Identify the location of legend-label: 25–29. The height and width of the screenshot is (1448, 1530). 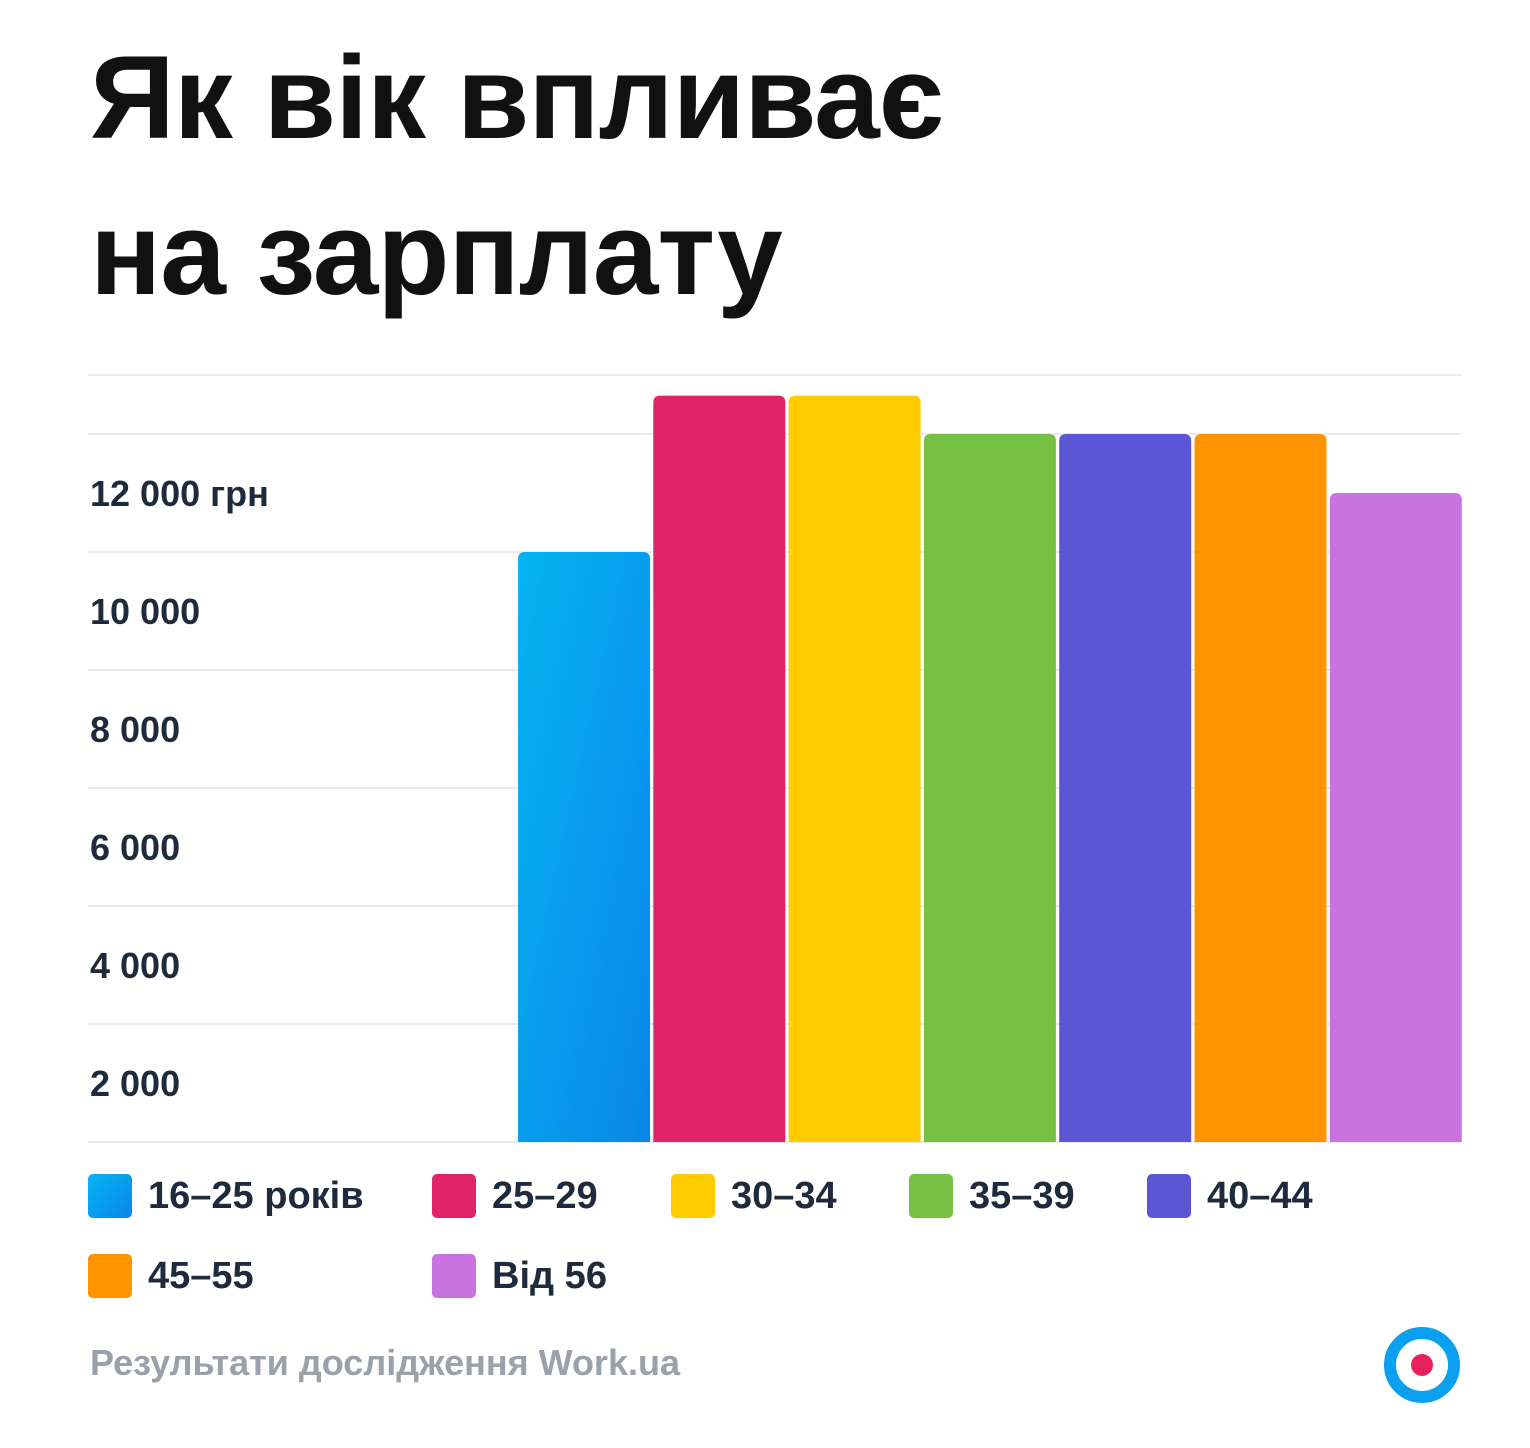
(545, 1195).